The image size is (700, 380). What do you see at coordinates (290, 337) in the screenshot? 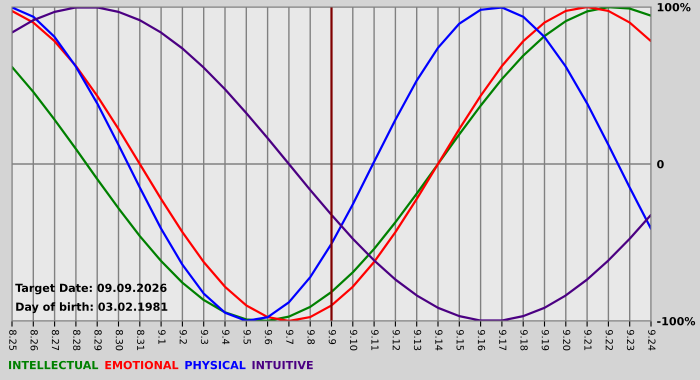
I see `x-tick-label: 9.7` at bounding box center [290, 337].